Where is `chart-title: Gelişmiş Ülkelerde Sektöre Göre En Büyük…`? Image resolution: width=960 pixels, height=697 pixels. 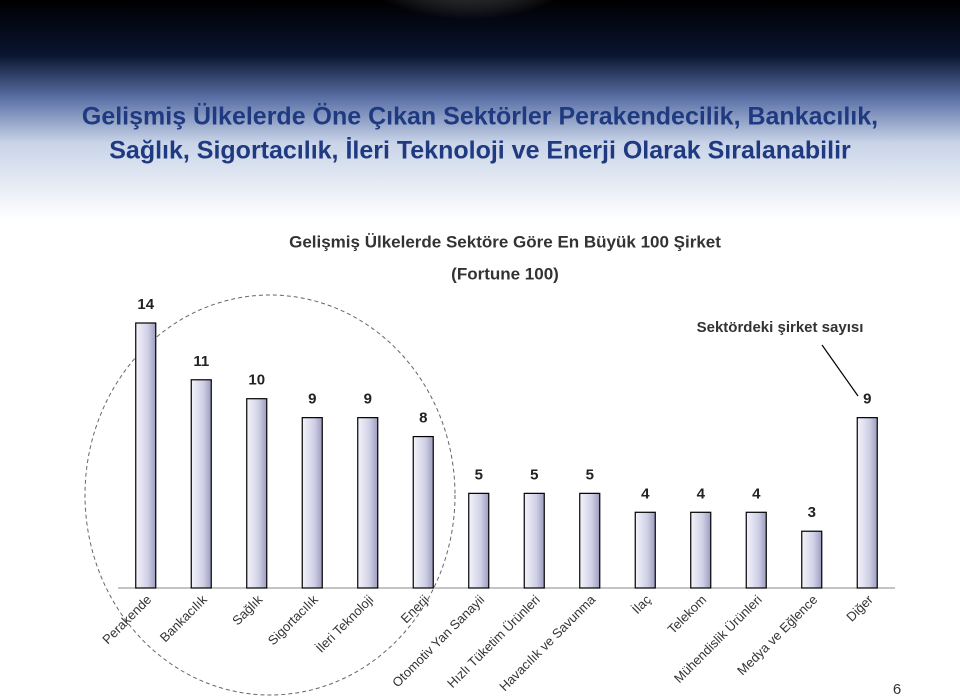 chart-title: Gelişmiş Ülkelerde Sektöre Göre En Büyük… is located at coordinates (505, 241).